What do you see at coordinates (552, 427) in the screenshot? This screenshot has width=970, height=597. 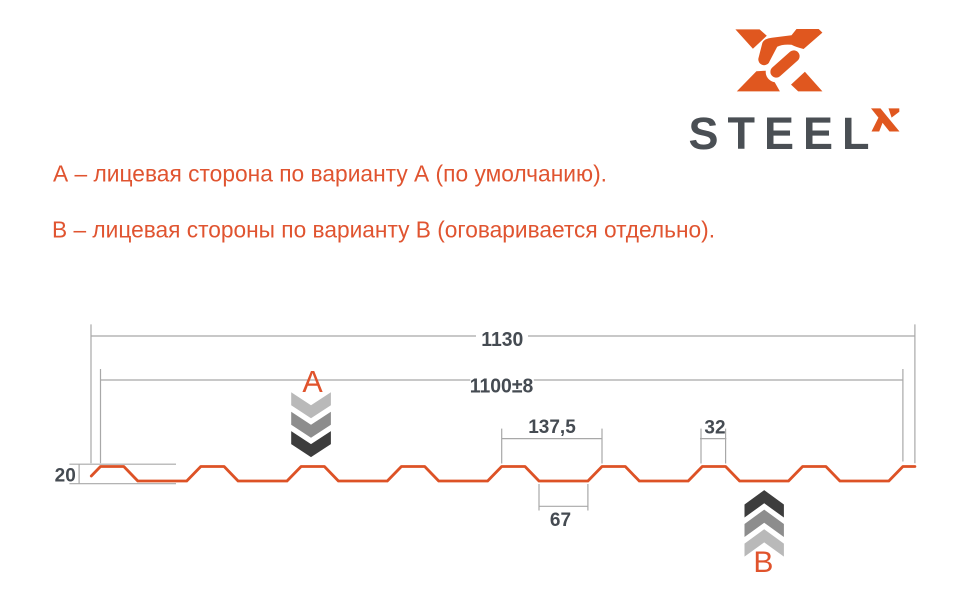 I see `svg-text: 137,5` at bounding box center [552, 427].